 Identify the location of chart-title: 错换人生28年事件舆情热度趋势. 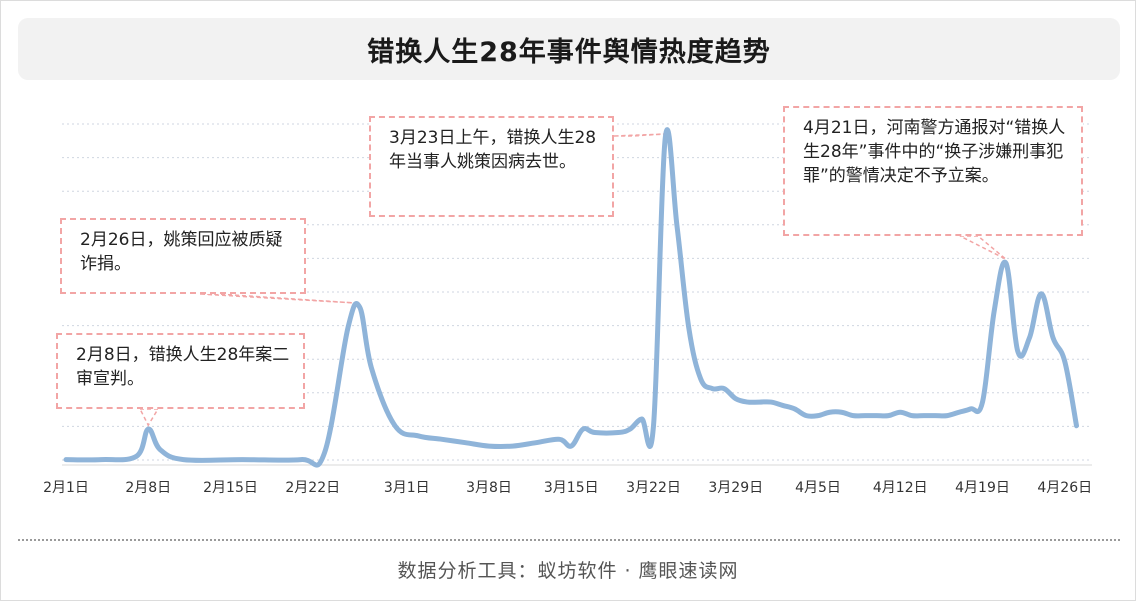
(569, 52).